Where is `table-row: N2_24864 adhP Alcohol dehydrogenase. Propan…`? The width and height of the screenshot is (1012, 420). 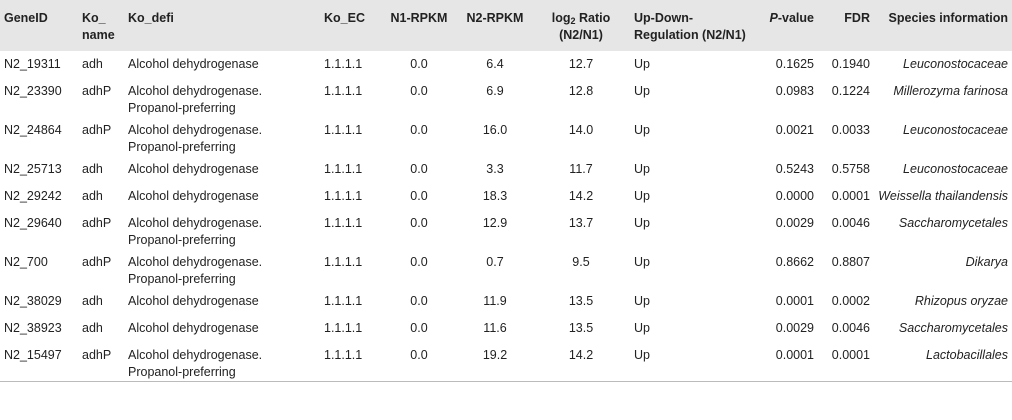 table-row: N2_24864 adhP Alcohol dehydrogenase. Propan… is located at coordinates (506, 136).